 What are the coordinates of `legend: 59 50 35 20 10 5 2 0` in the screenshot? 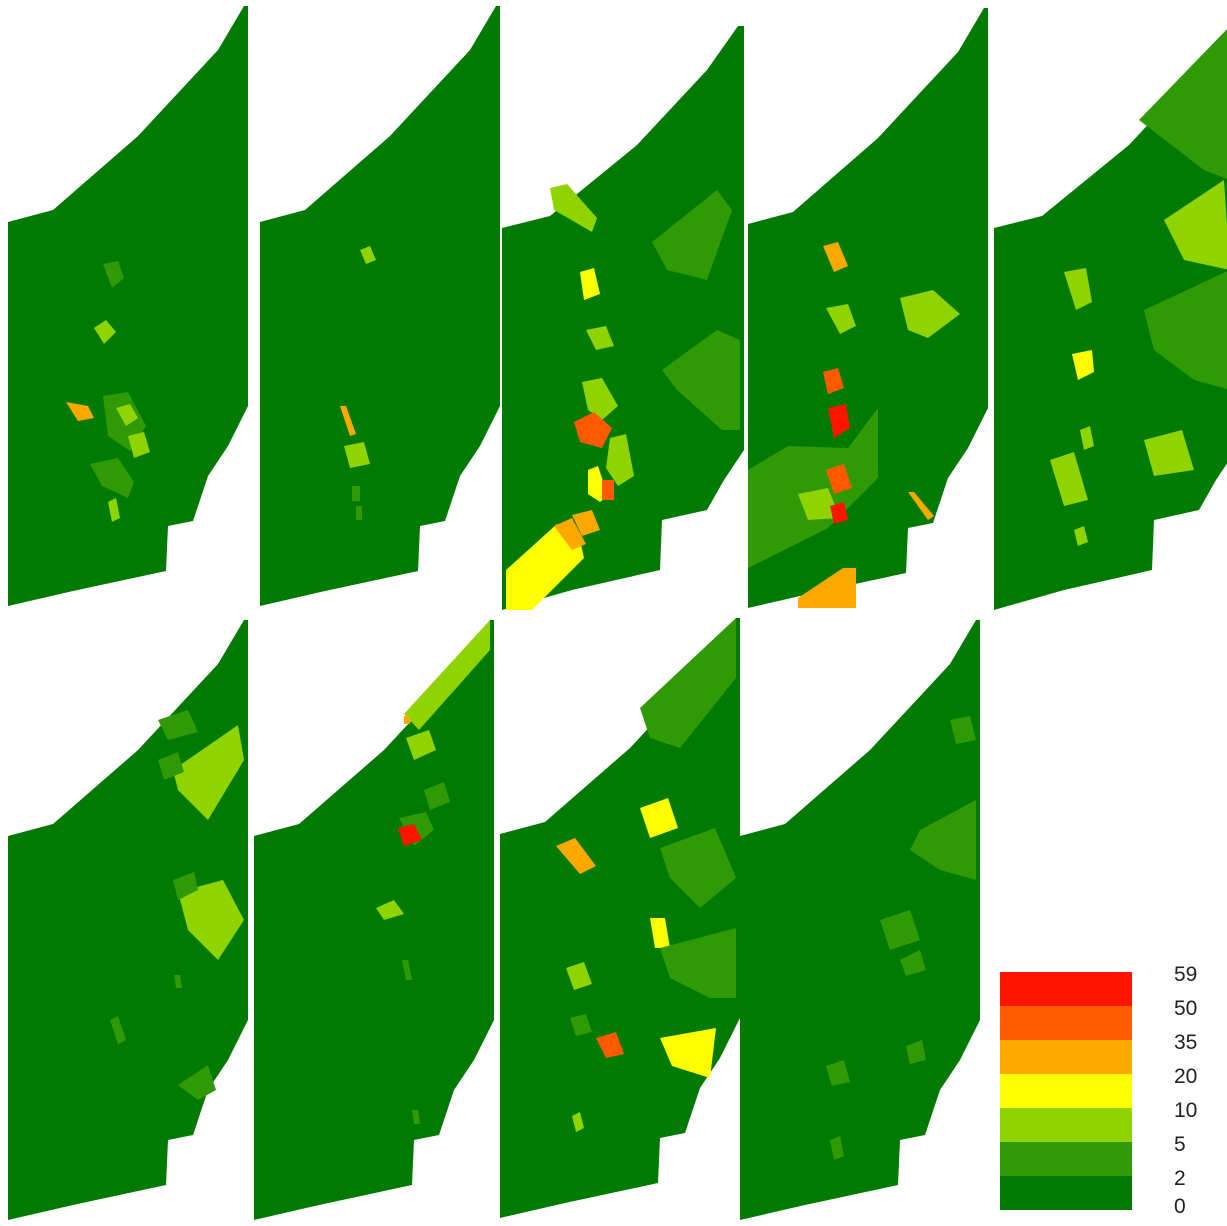 It's located at (1113, 1091).